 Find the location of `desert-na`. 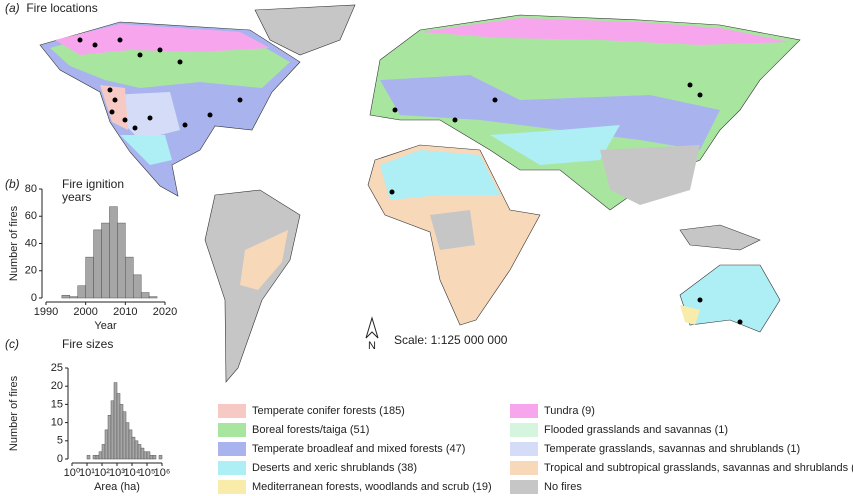

desert-na is located at coordinates (146, 150).